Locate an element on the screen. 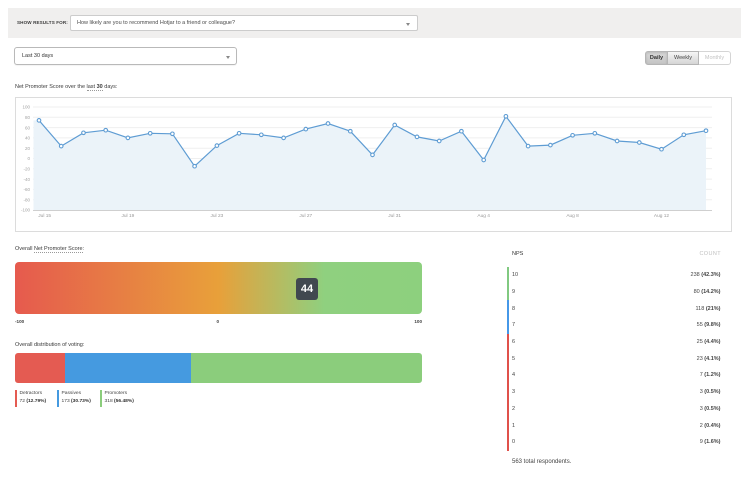 Image resolution: width=750 pixels, height=483 pixels. svg-text: Jul 19 is located at coordinates (127, 216).